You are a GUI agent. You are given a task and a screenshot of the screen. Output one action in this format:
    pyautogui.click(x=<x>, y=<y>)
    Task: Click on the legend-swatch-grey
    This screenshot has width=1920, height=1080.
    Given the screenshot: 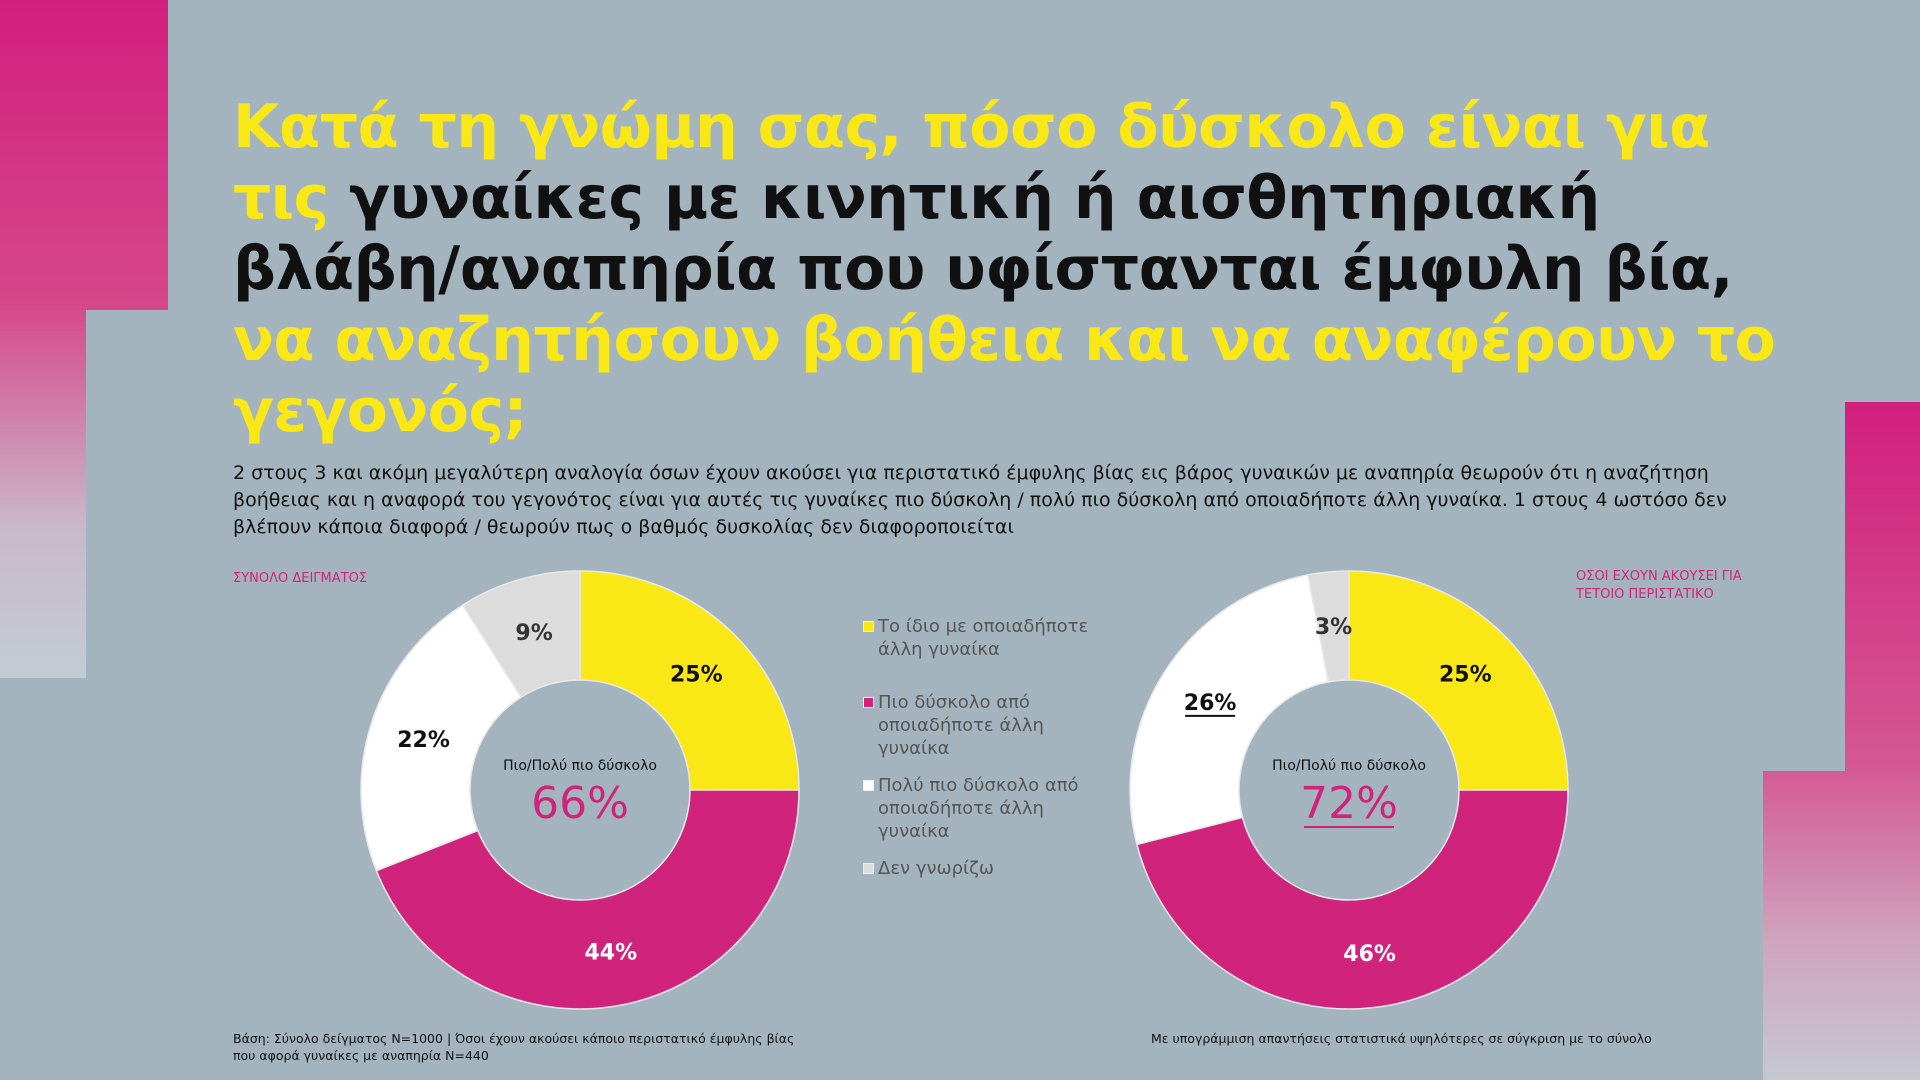 What is the action you would take?
    pyautogui.click(x=868, y=868)
    